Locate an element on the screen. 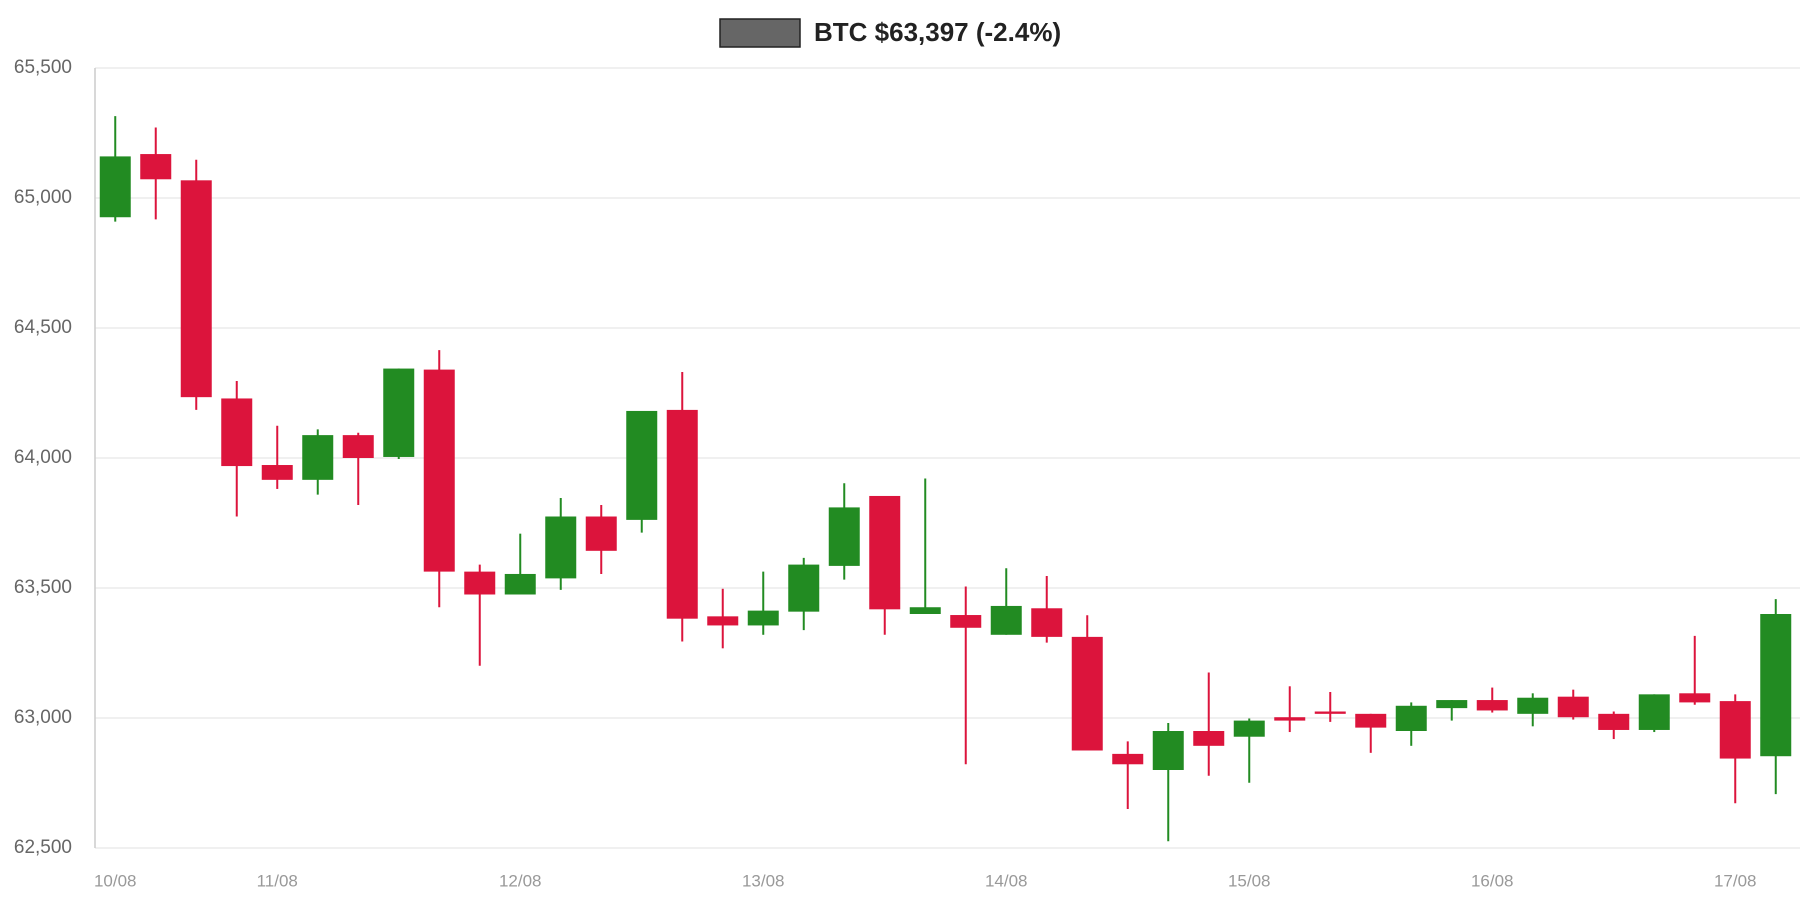  y-tick-label: 64,500 is located at coordinates (43, 327).